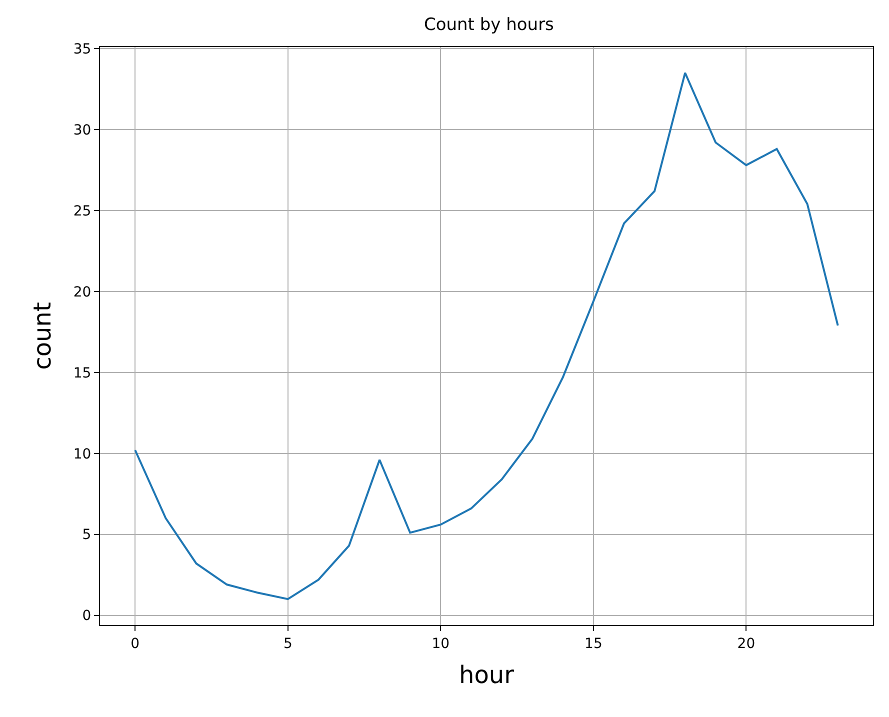 The width and height of the screenshot is (889, 717). What do you see at coordinates (82, 292) in the screenshot?
I see `y-tick-label: 20` at bounding box center [82, 292].